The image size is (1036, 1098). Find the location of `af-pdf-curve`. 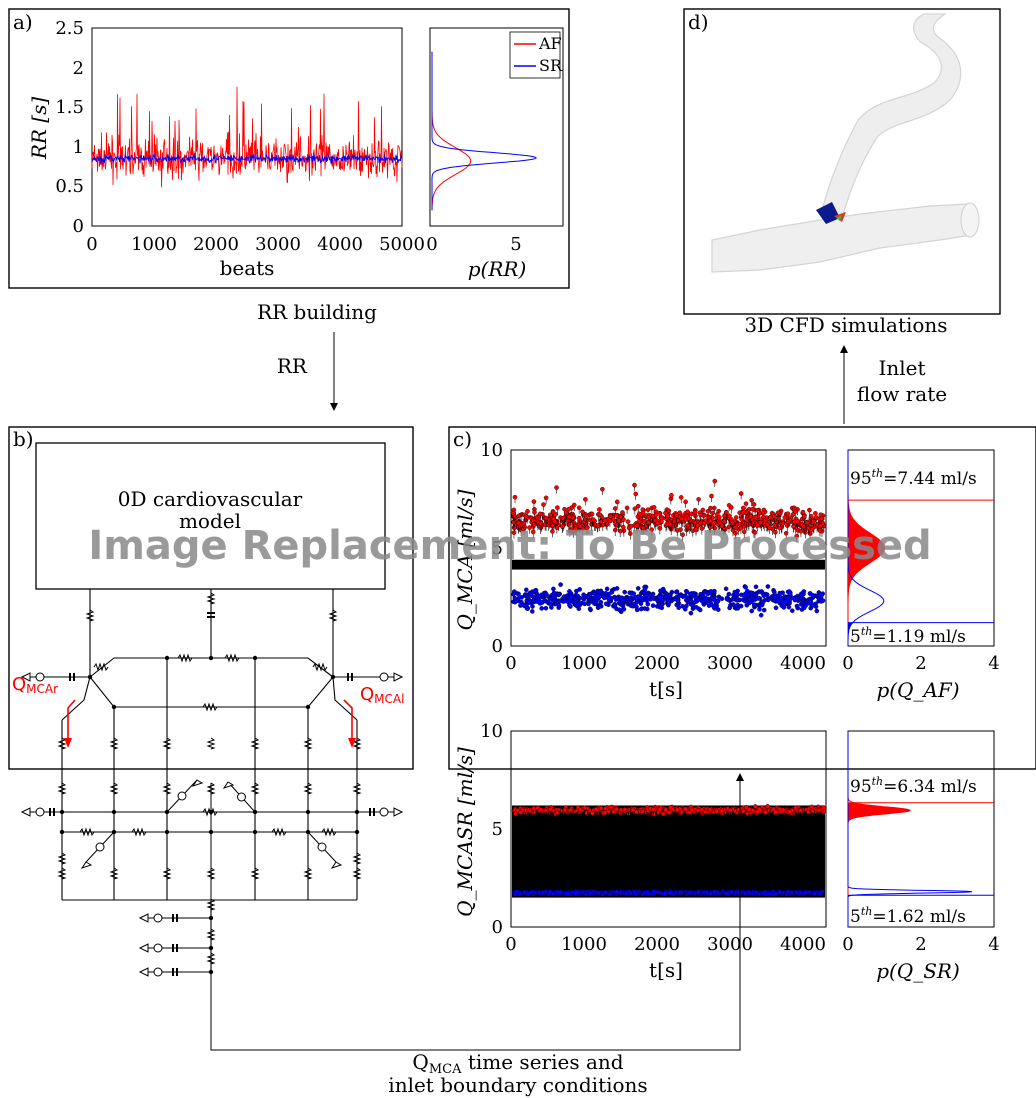

af-pdf-curve is located at coordinates (451, 131).